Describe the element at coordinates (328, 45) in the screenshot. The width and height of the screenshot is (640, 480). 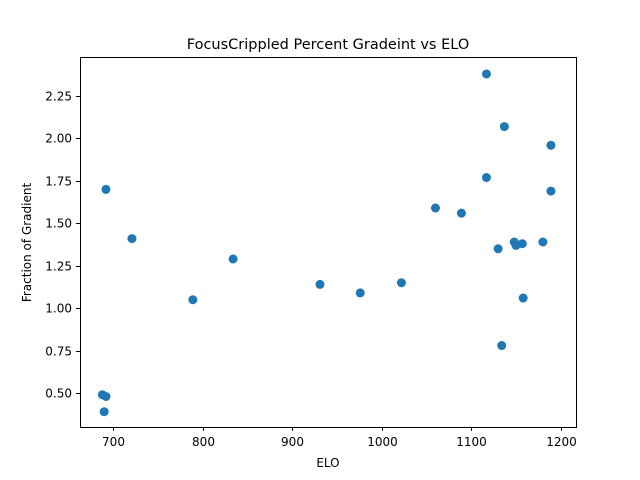
I see `chart-title: FocusCrippled Percent Gradeint vs ELO` at that location.